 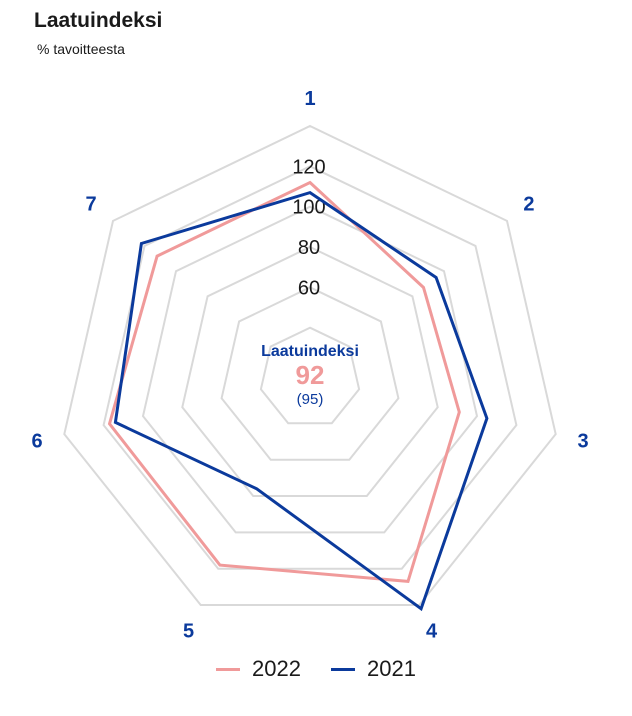 What do you see at coordinates (308, 208) in the screenshot?
I see `tick-label-100: 100` at bounding box center [308, 208].